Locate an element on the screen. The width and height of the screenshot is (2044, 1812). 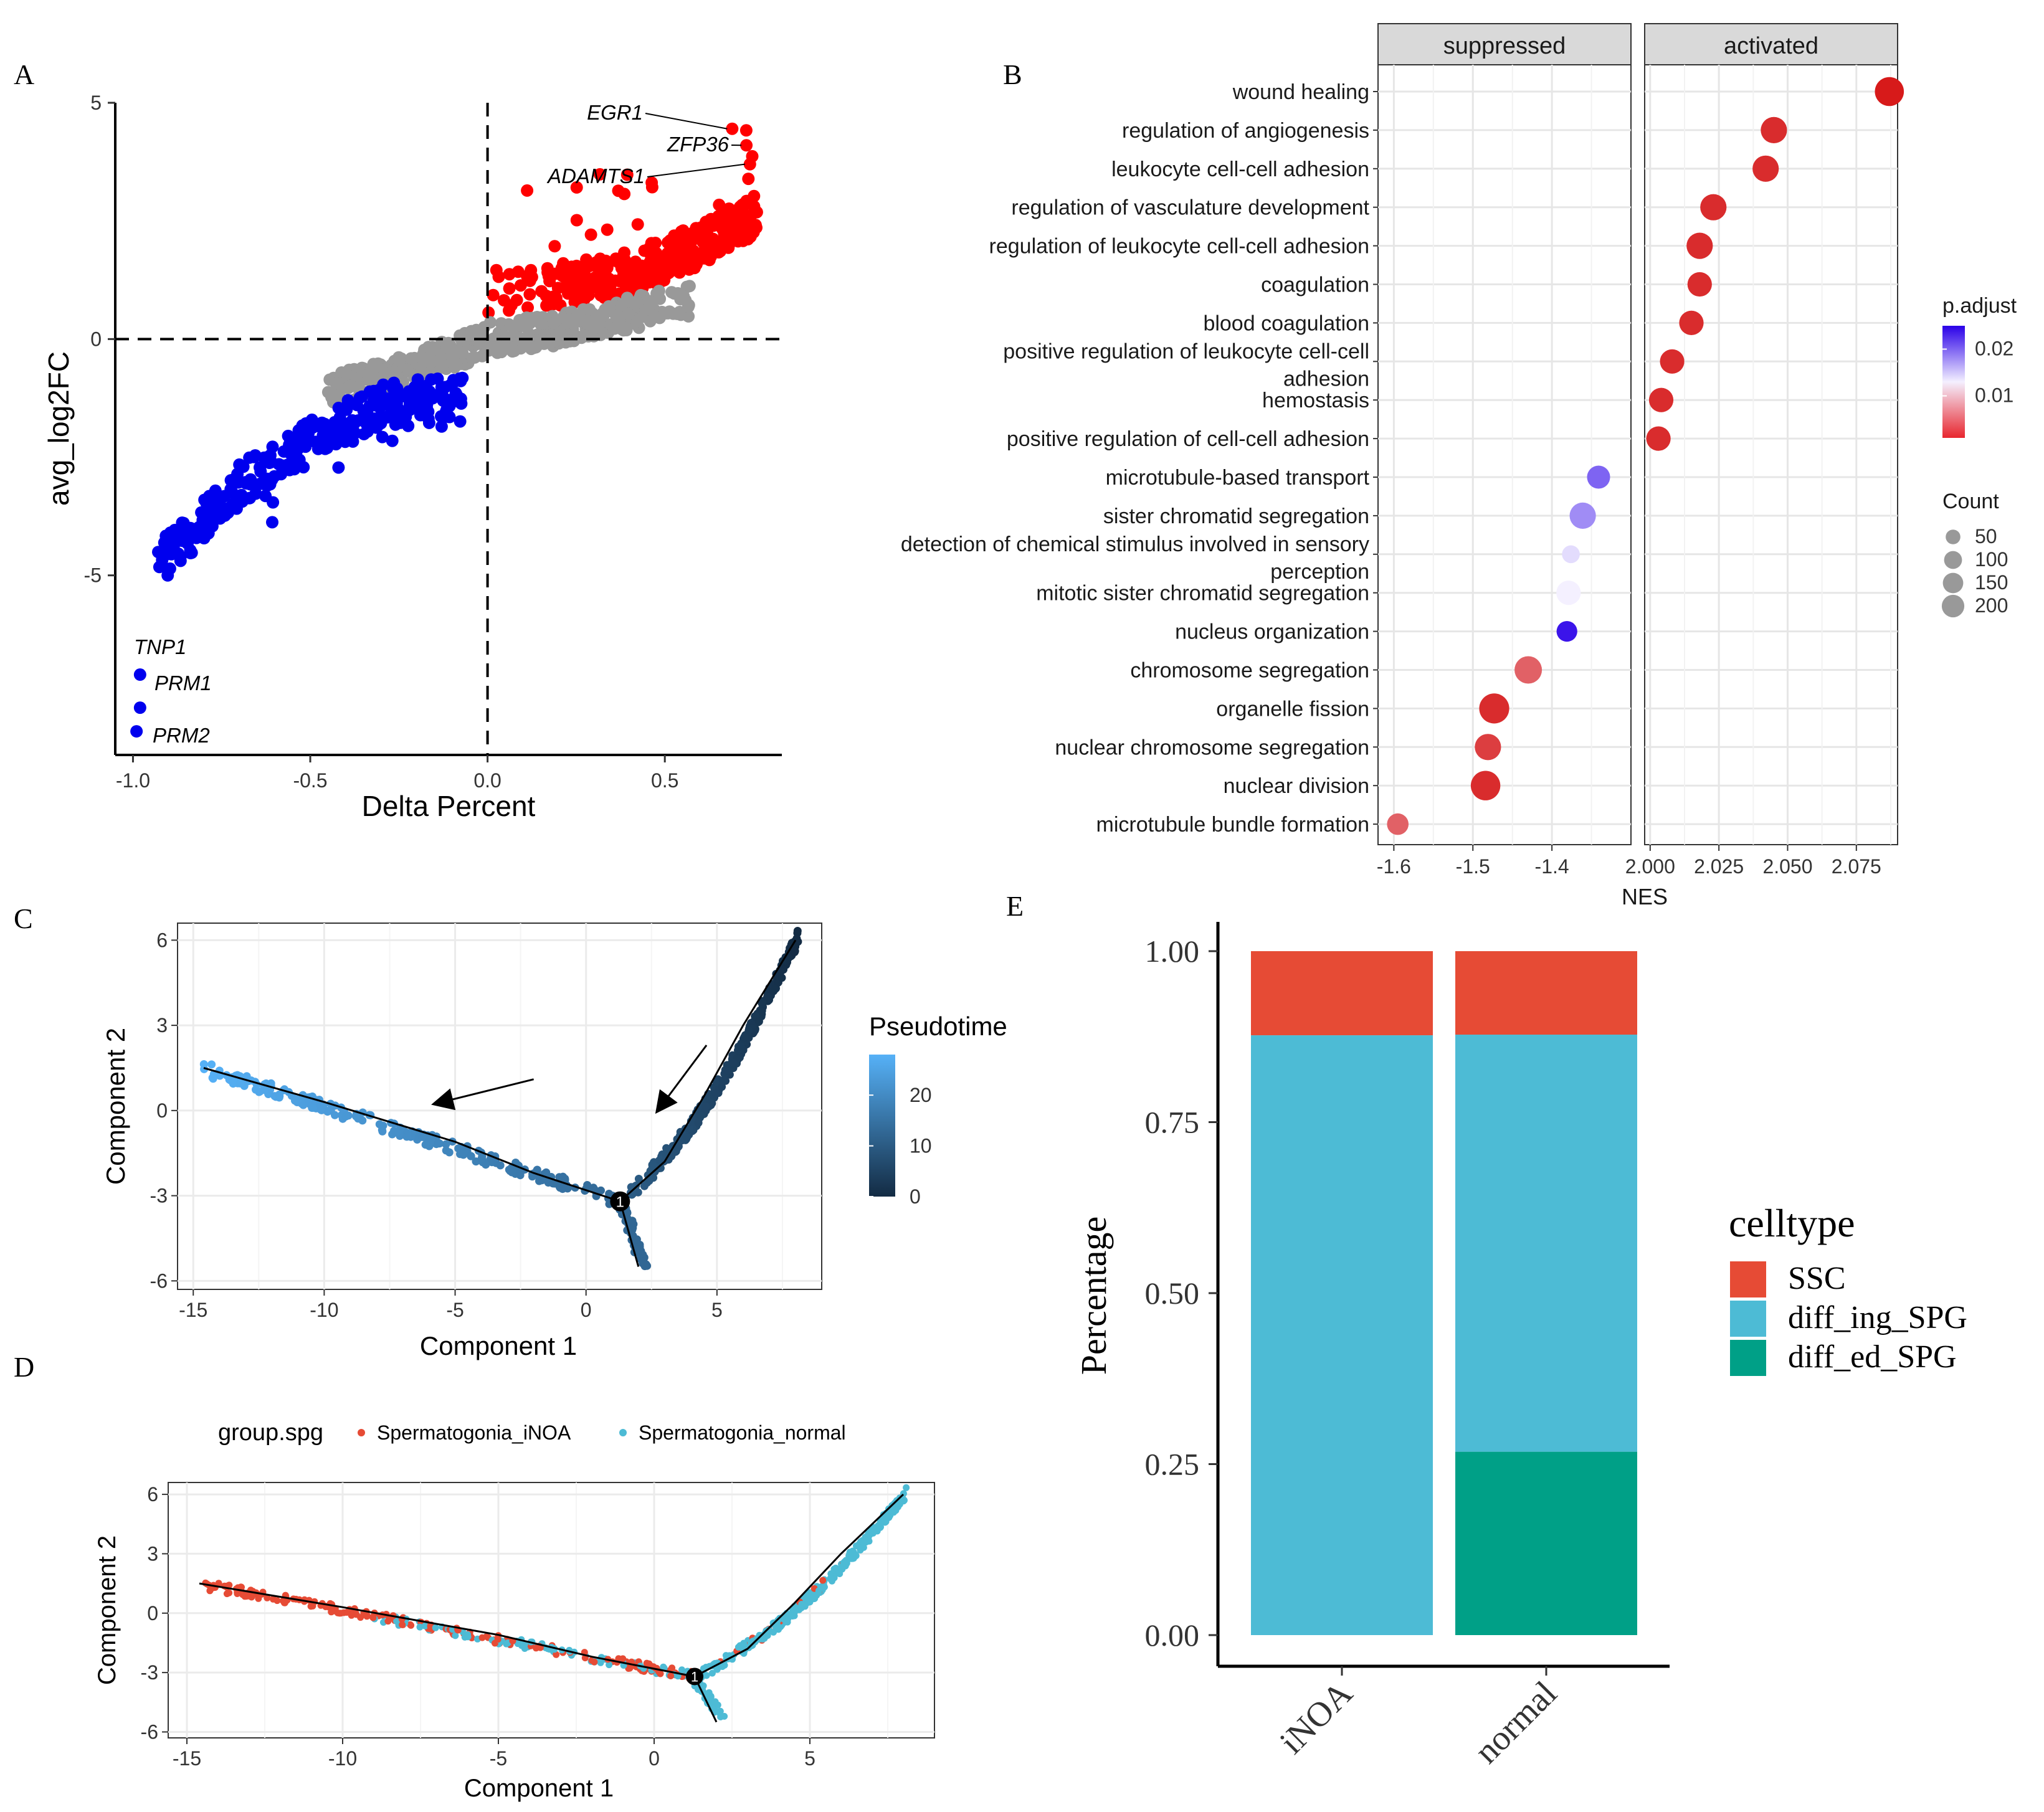
panel-e-bars is located at coordinates (1444, 1293).